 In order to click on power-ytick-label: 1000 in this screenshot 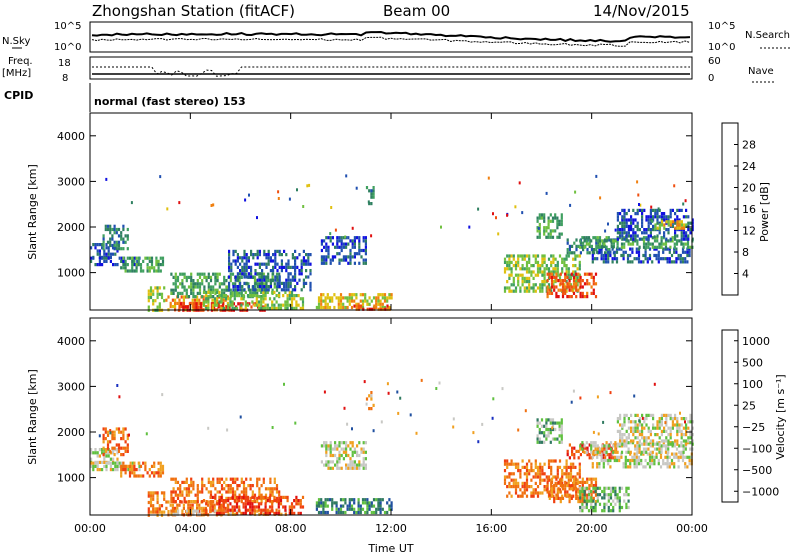, I will do `click(71, 273)`.